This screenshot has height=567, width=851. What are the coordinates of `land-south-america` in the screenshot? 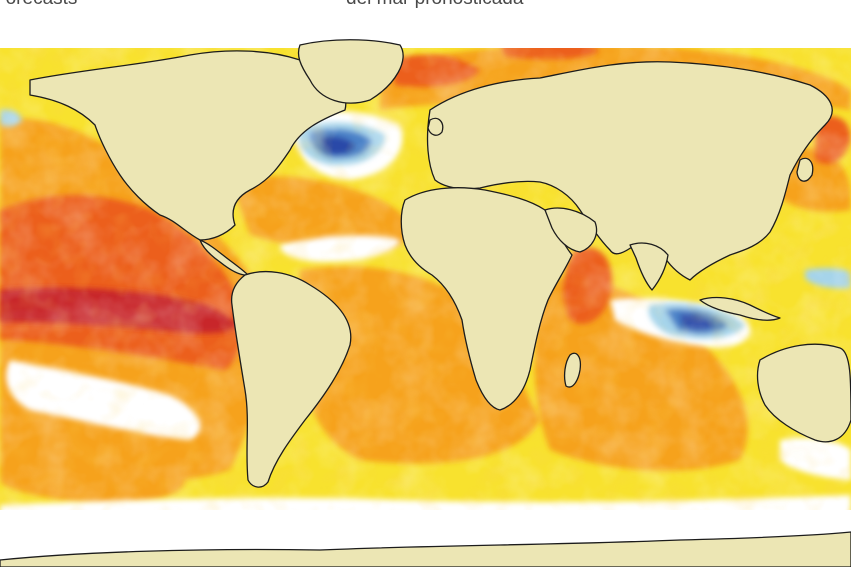 It's located at (291, 379).